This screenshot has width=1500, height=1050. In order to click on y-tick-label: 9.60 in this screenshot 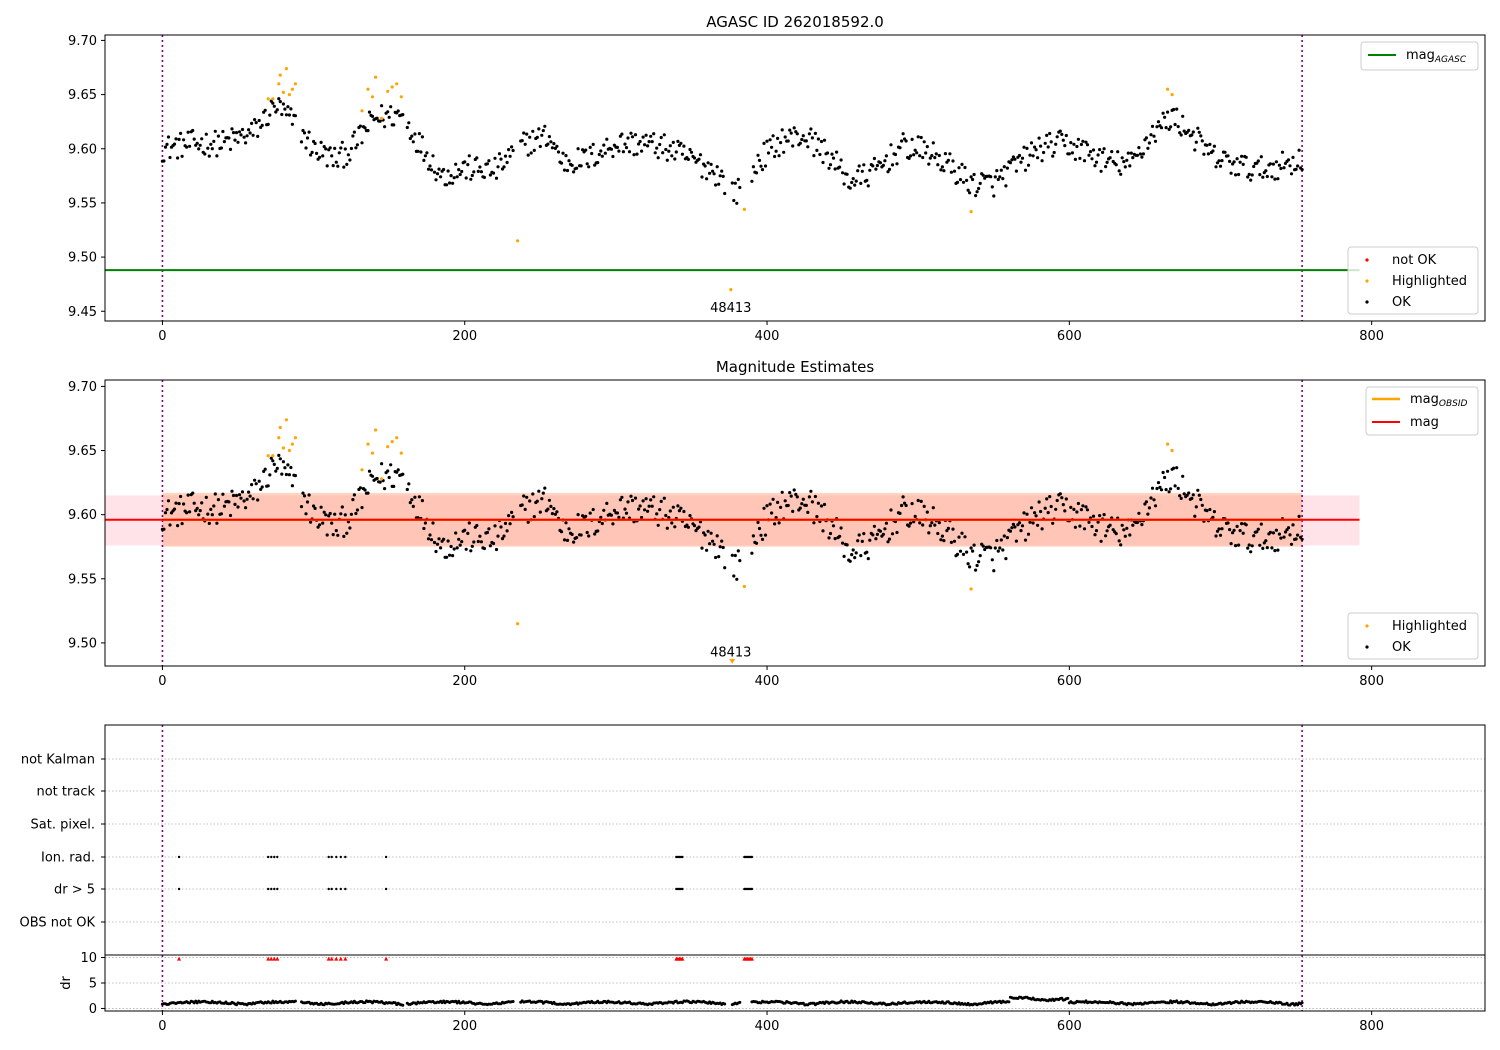, I will do `click(82, 515)`.